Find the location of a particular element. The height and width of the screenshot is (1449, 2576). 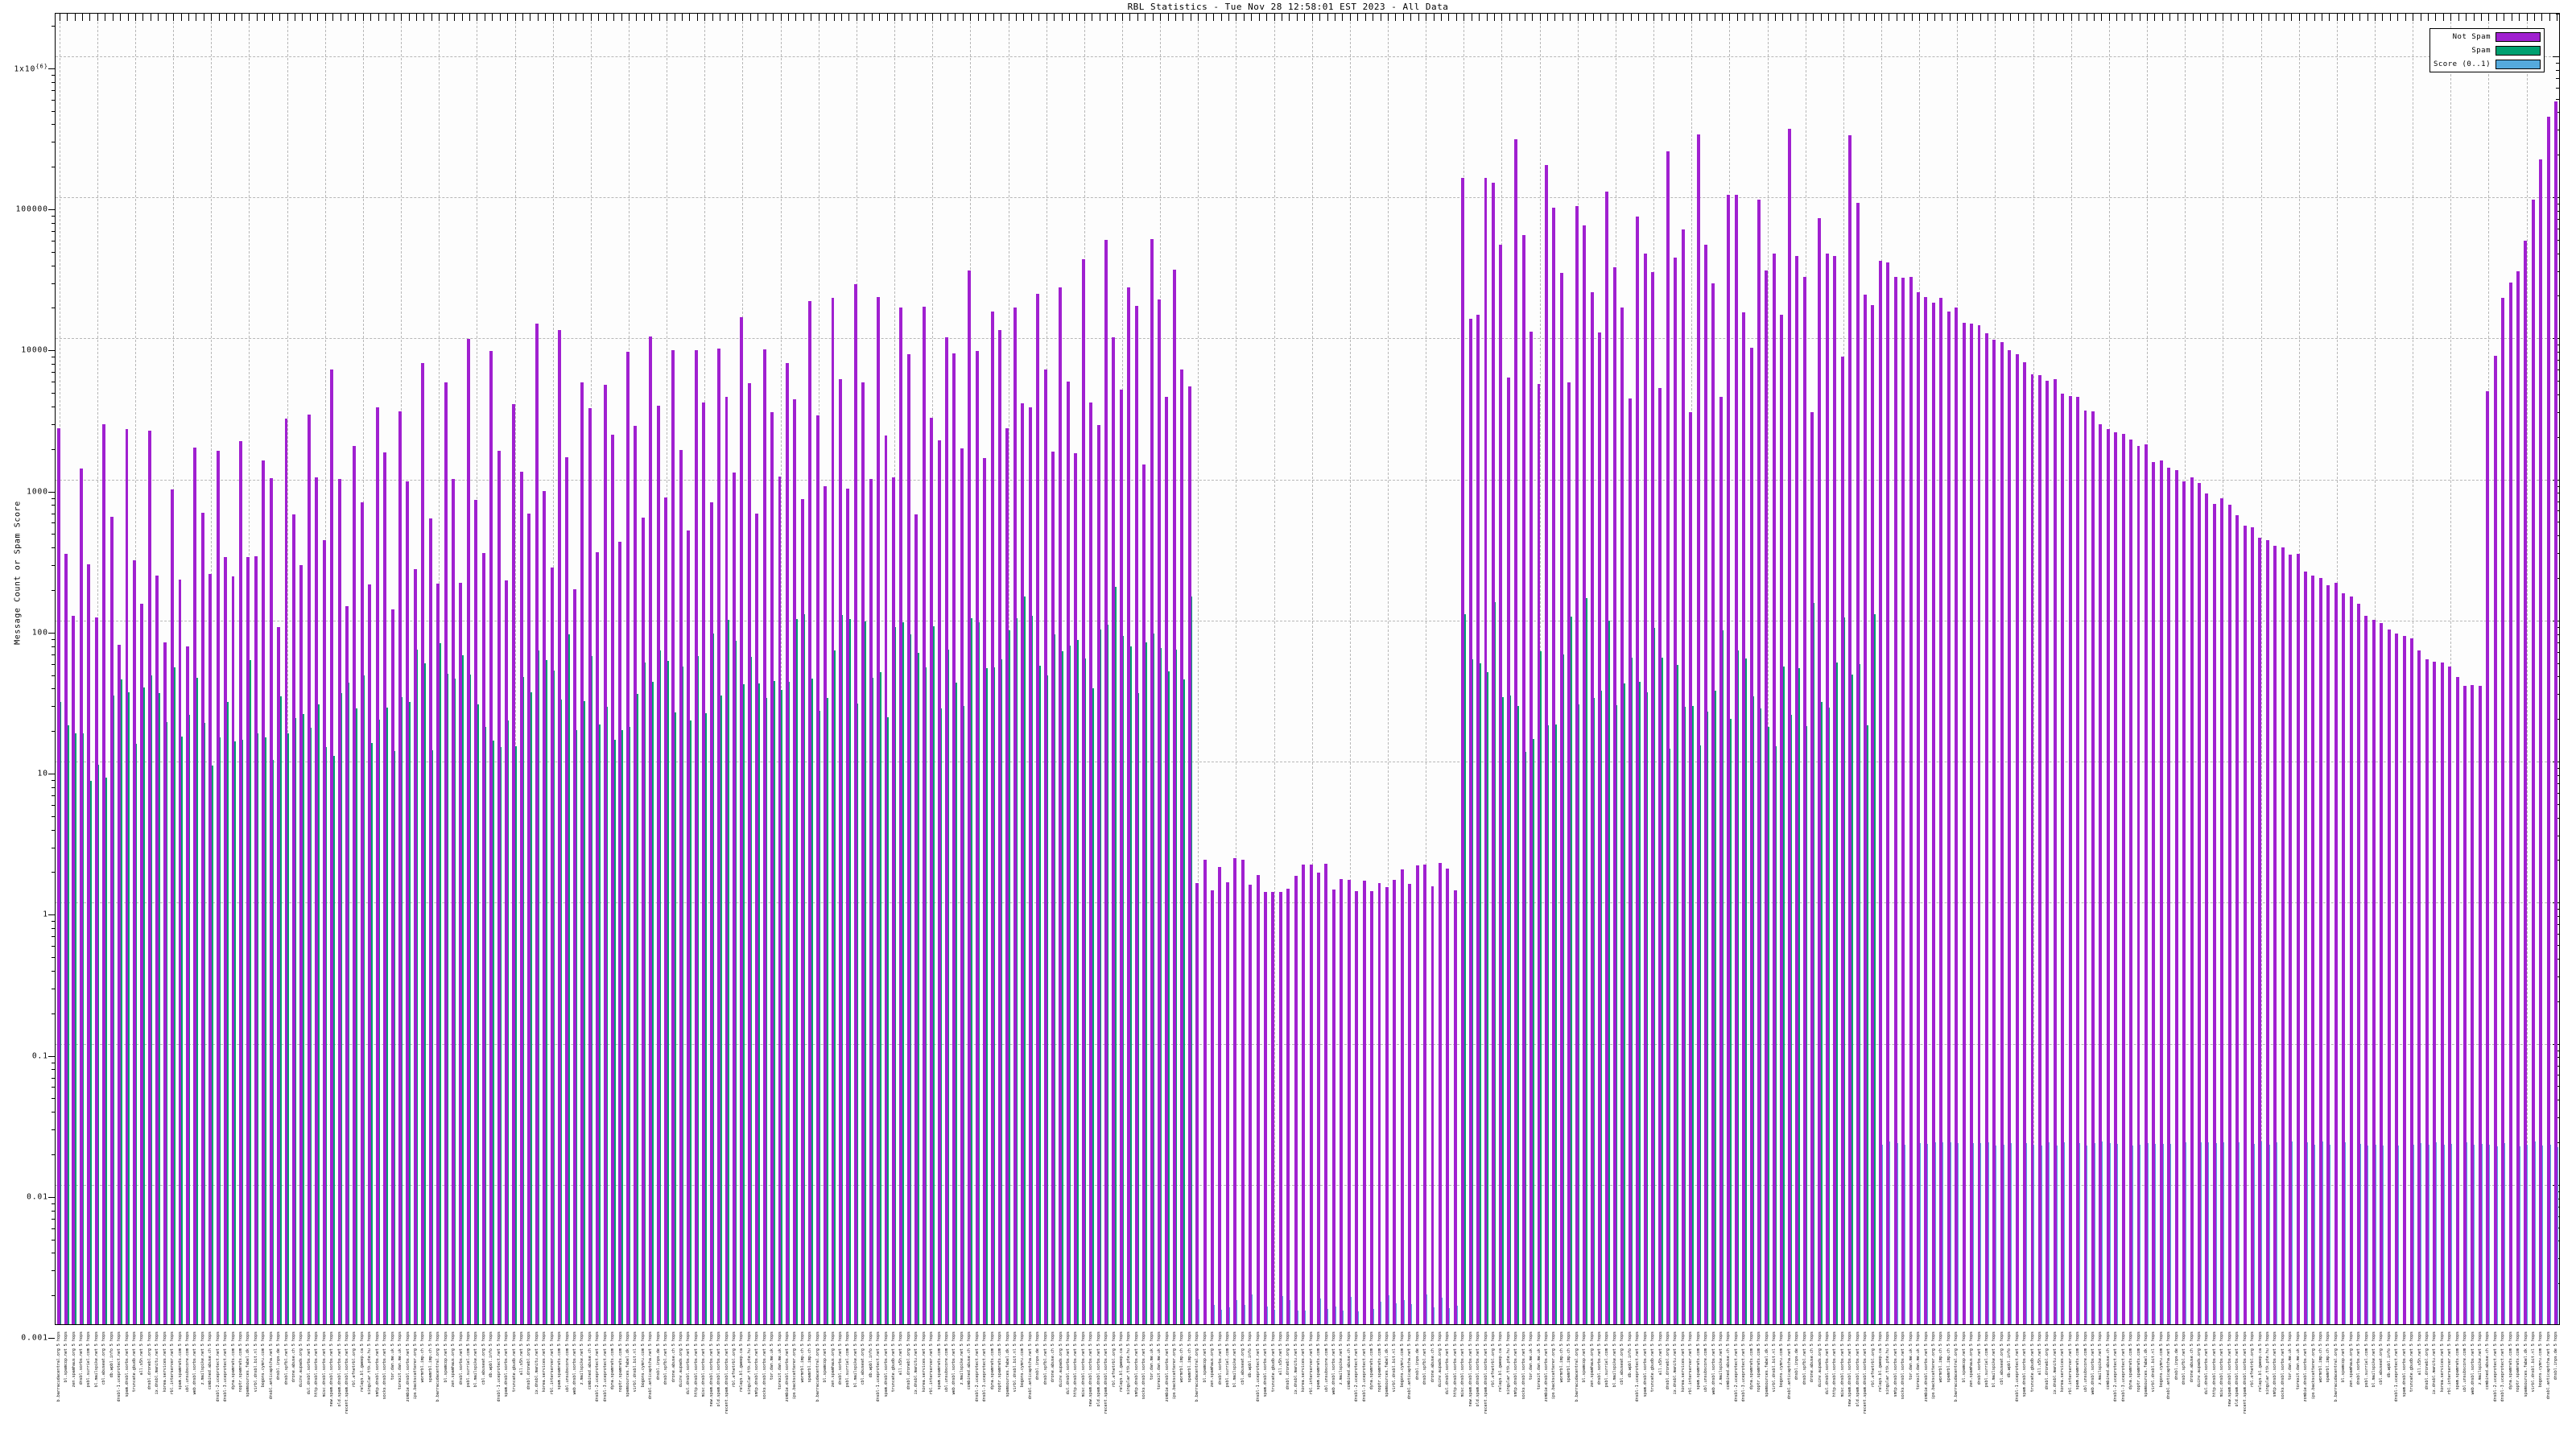

right-tick-mark is located at coordinates (2556, 56).